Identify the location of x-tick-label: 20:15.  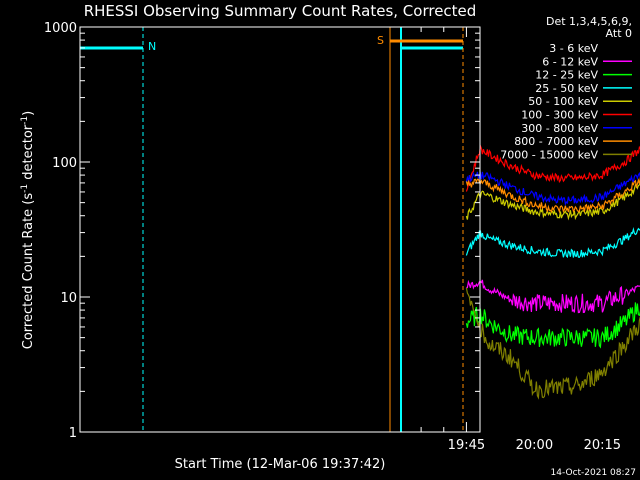
(602, 445).